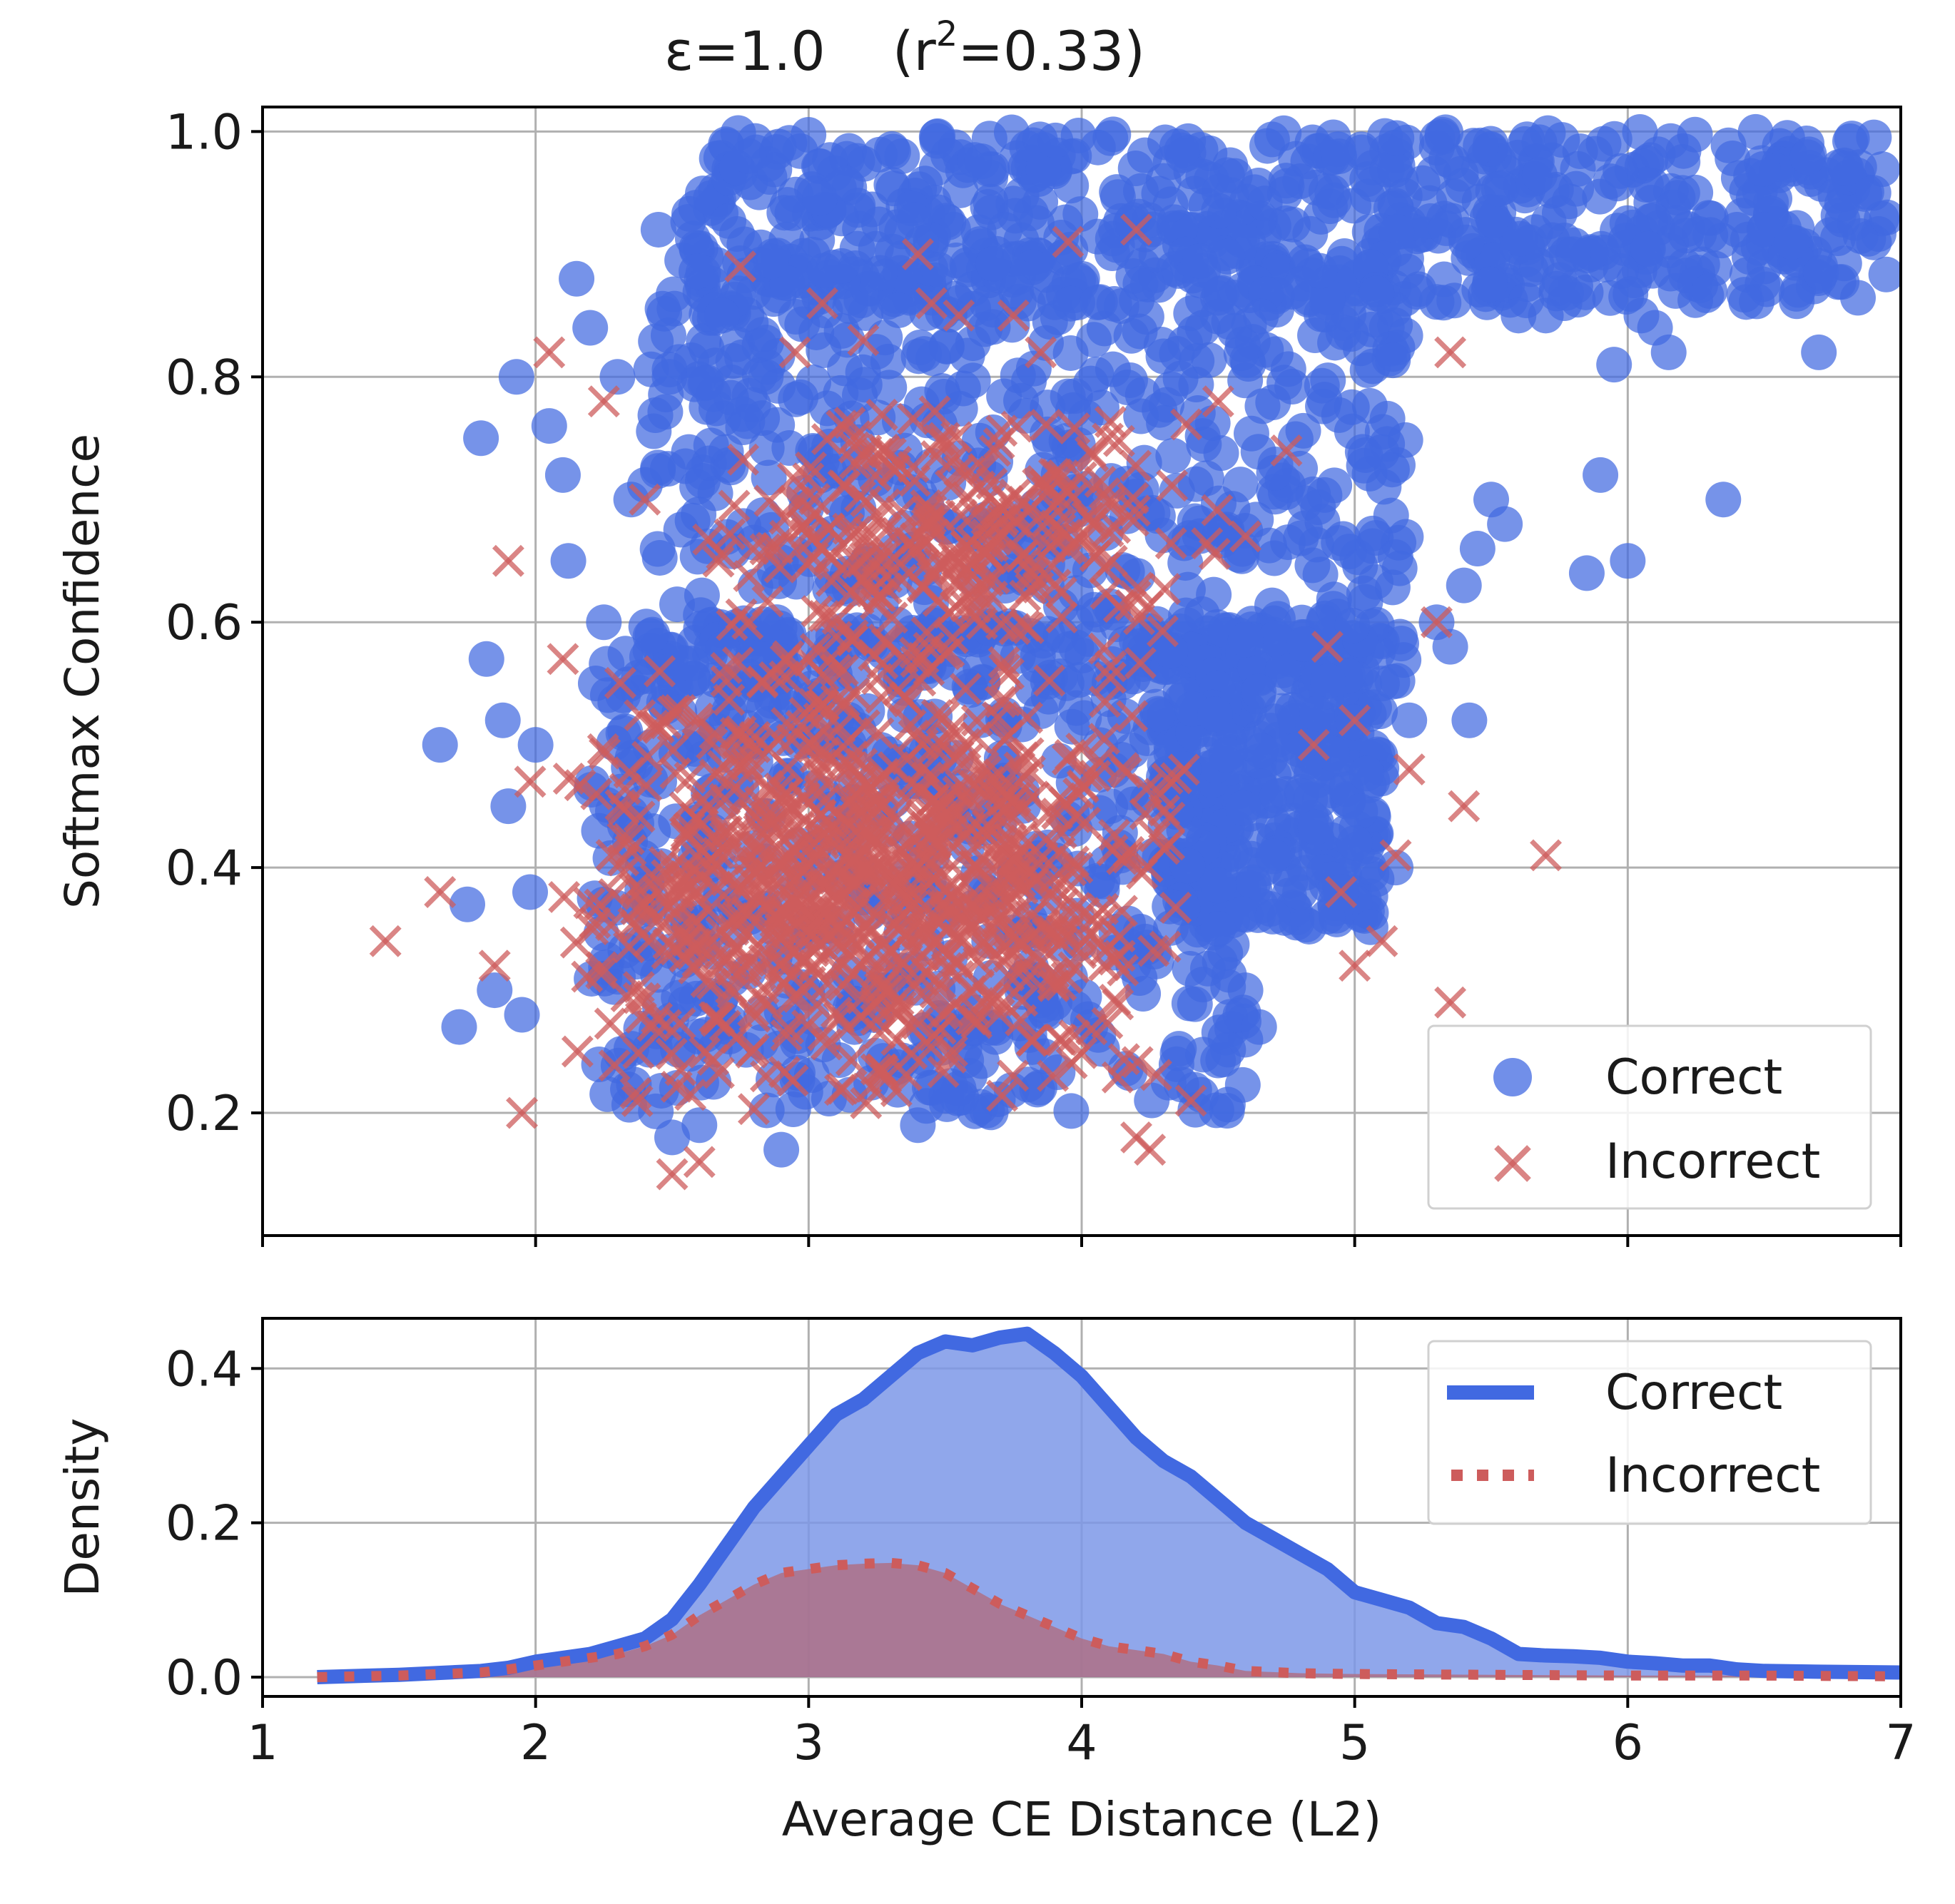 The image size is (1955, 1904). Describe the element at coordinates (205, 378) in the screenshot. I see `scatter-ytick-label: 0.8` at that location.